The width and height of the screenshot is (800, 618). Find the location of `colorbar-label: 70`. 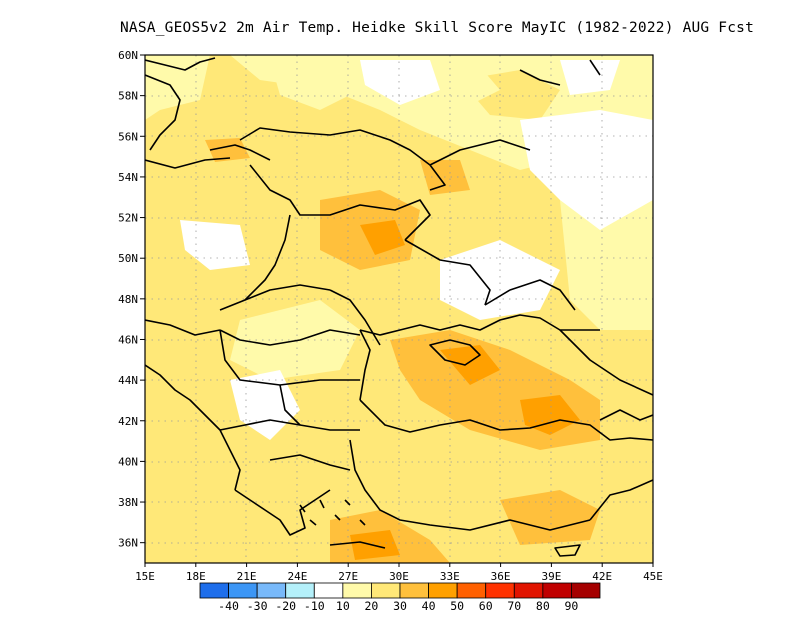

colorbar-label: 70 is located at coordinates (514, 606).